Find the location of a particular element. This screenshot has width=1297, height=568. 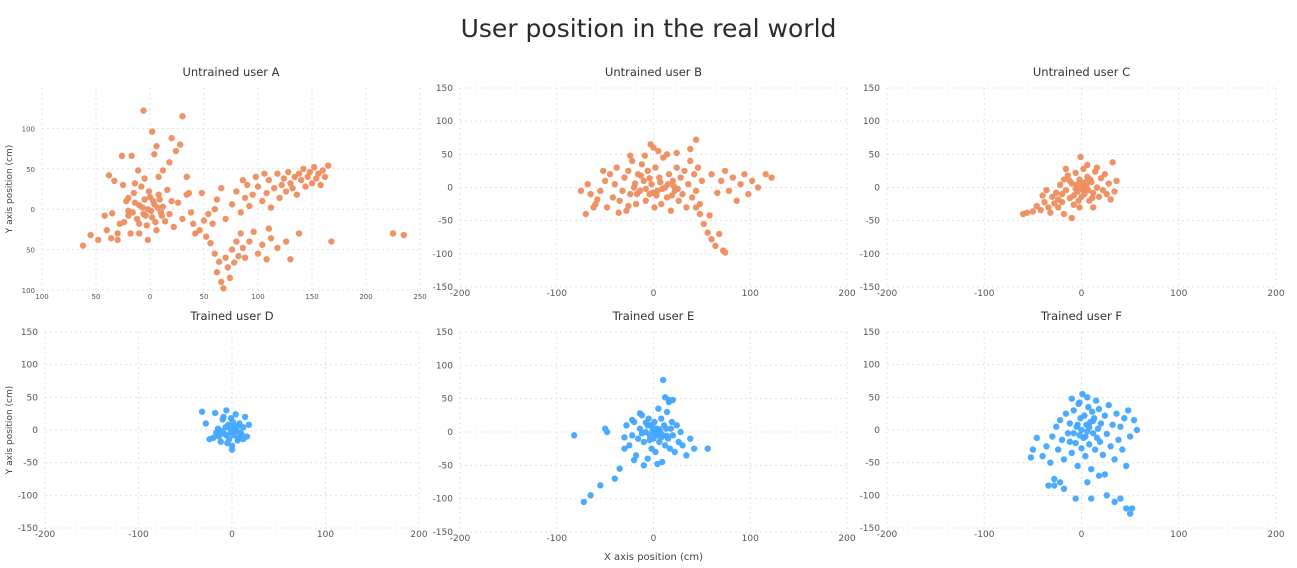

y-tick-label: 50 is located at coordinates (448, 400).